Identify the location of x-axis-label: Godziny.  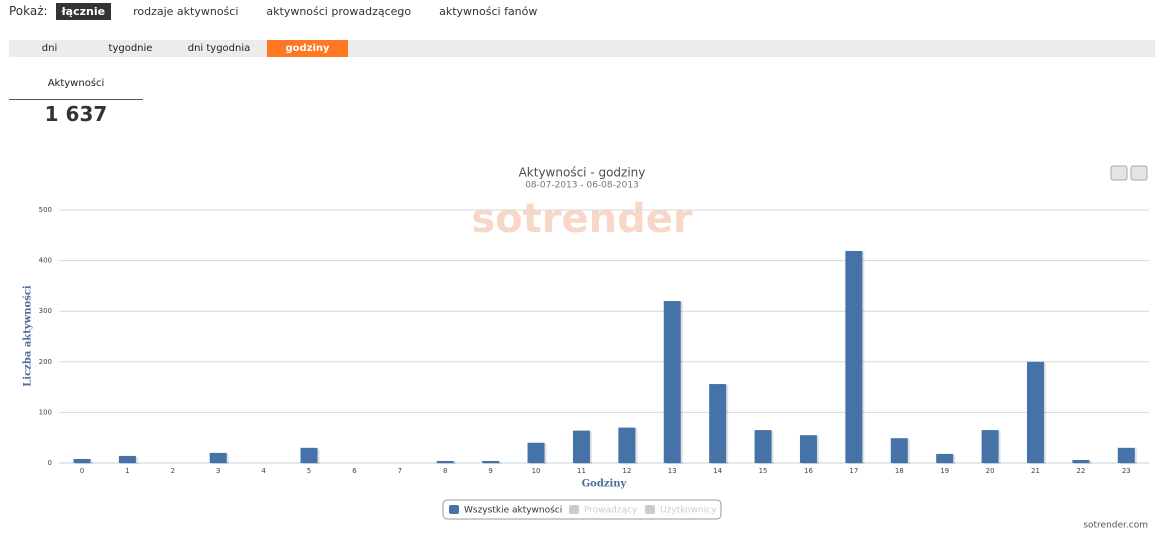
(605, 484).